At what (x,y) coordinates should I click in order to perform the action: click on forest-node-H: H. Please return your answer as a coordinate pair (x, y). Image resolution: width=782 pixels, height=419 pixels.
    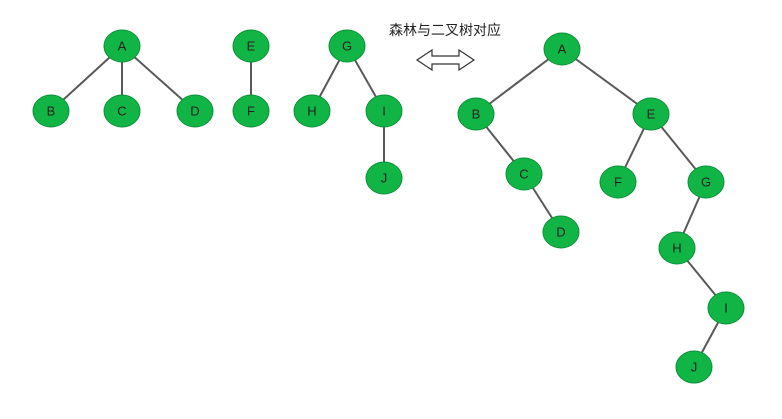
    Looking at the image, I should click on (312, 111).